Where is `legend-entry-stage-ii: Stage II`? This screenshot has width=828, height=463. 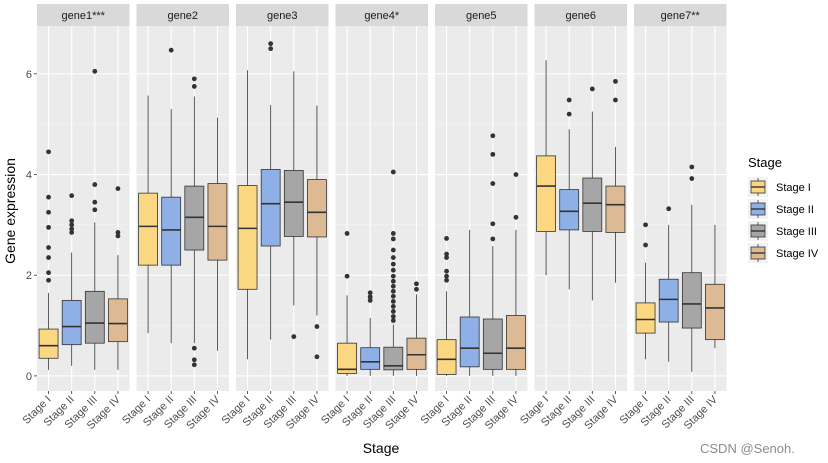 legend-entry-stage-ii: Stage II is located at coordinates (781, 209).